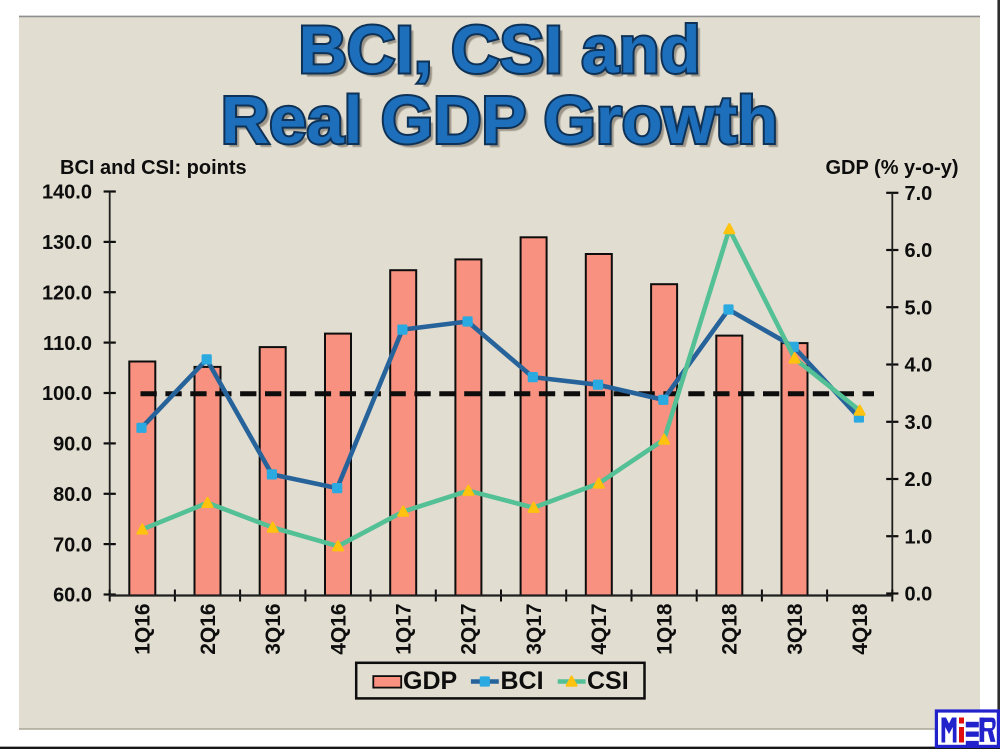 The image size is (1000, 749). I want to click on svg-text: 120.0, so click(67, 293).